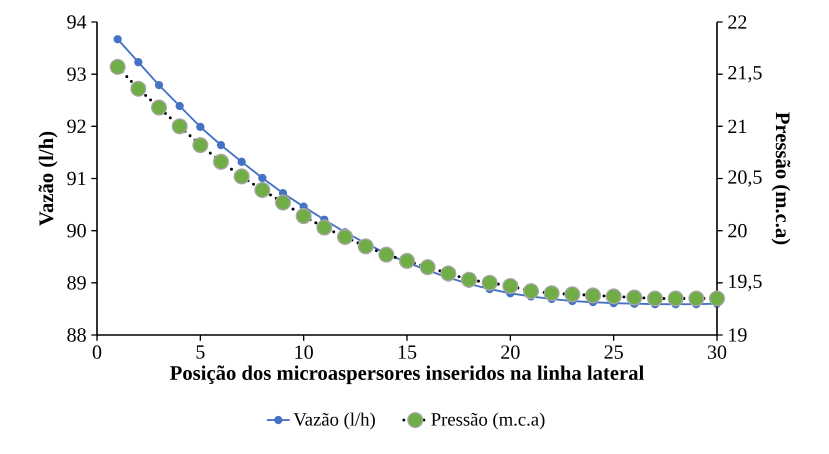 The width and height of the screenshot is (829, 454). Describe the element at coordinates (48, 179) in the screenshot. I see `y-axis-title: Vazão (l/h)` at that location.